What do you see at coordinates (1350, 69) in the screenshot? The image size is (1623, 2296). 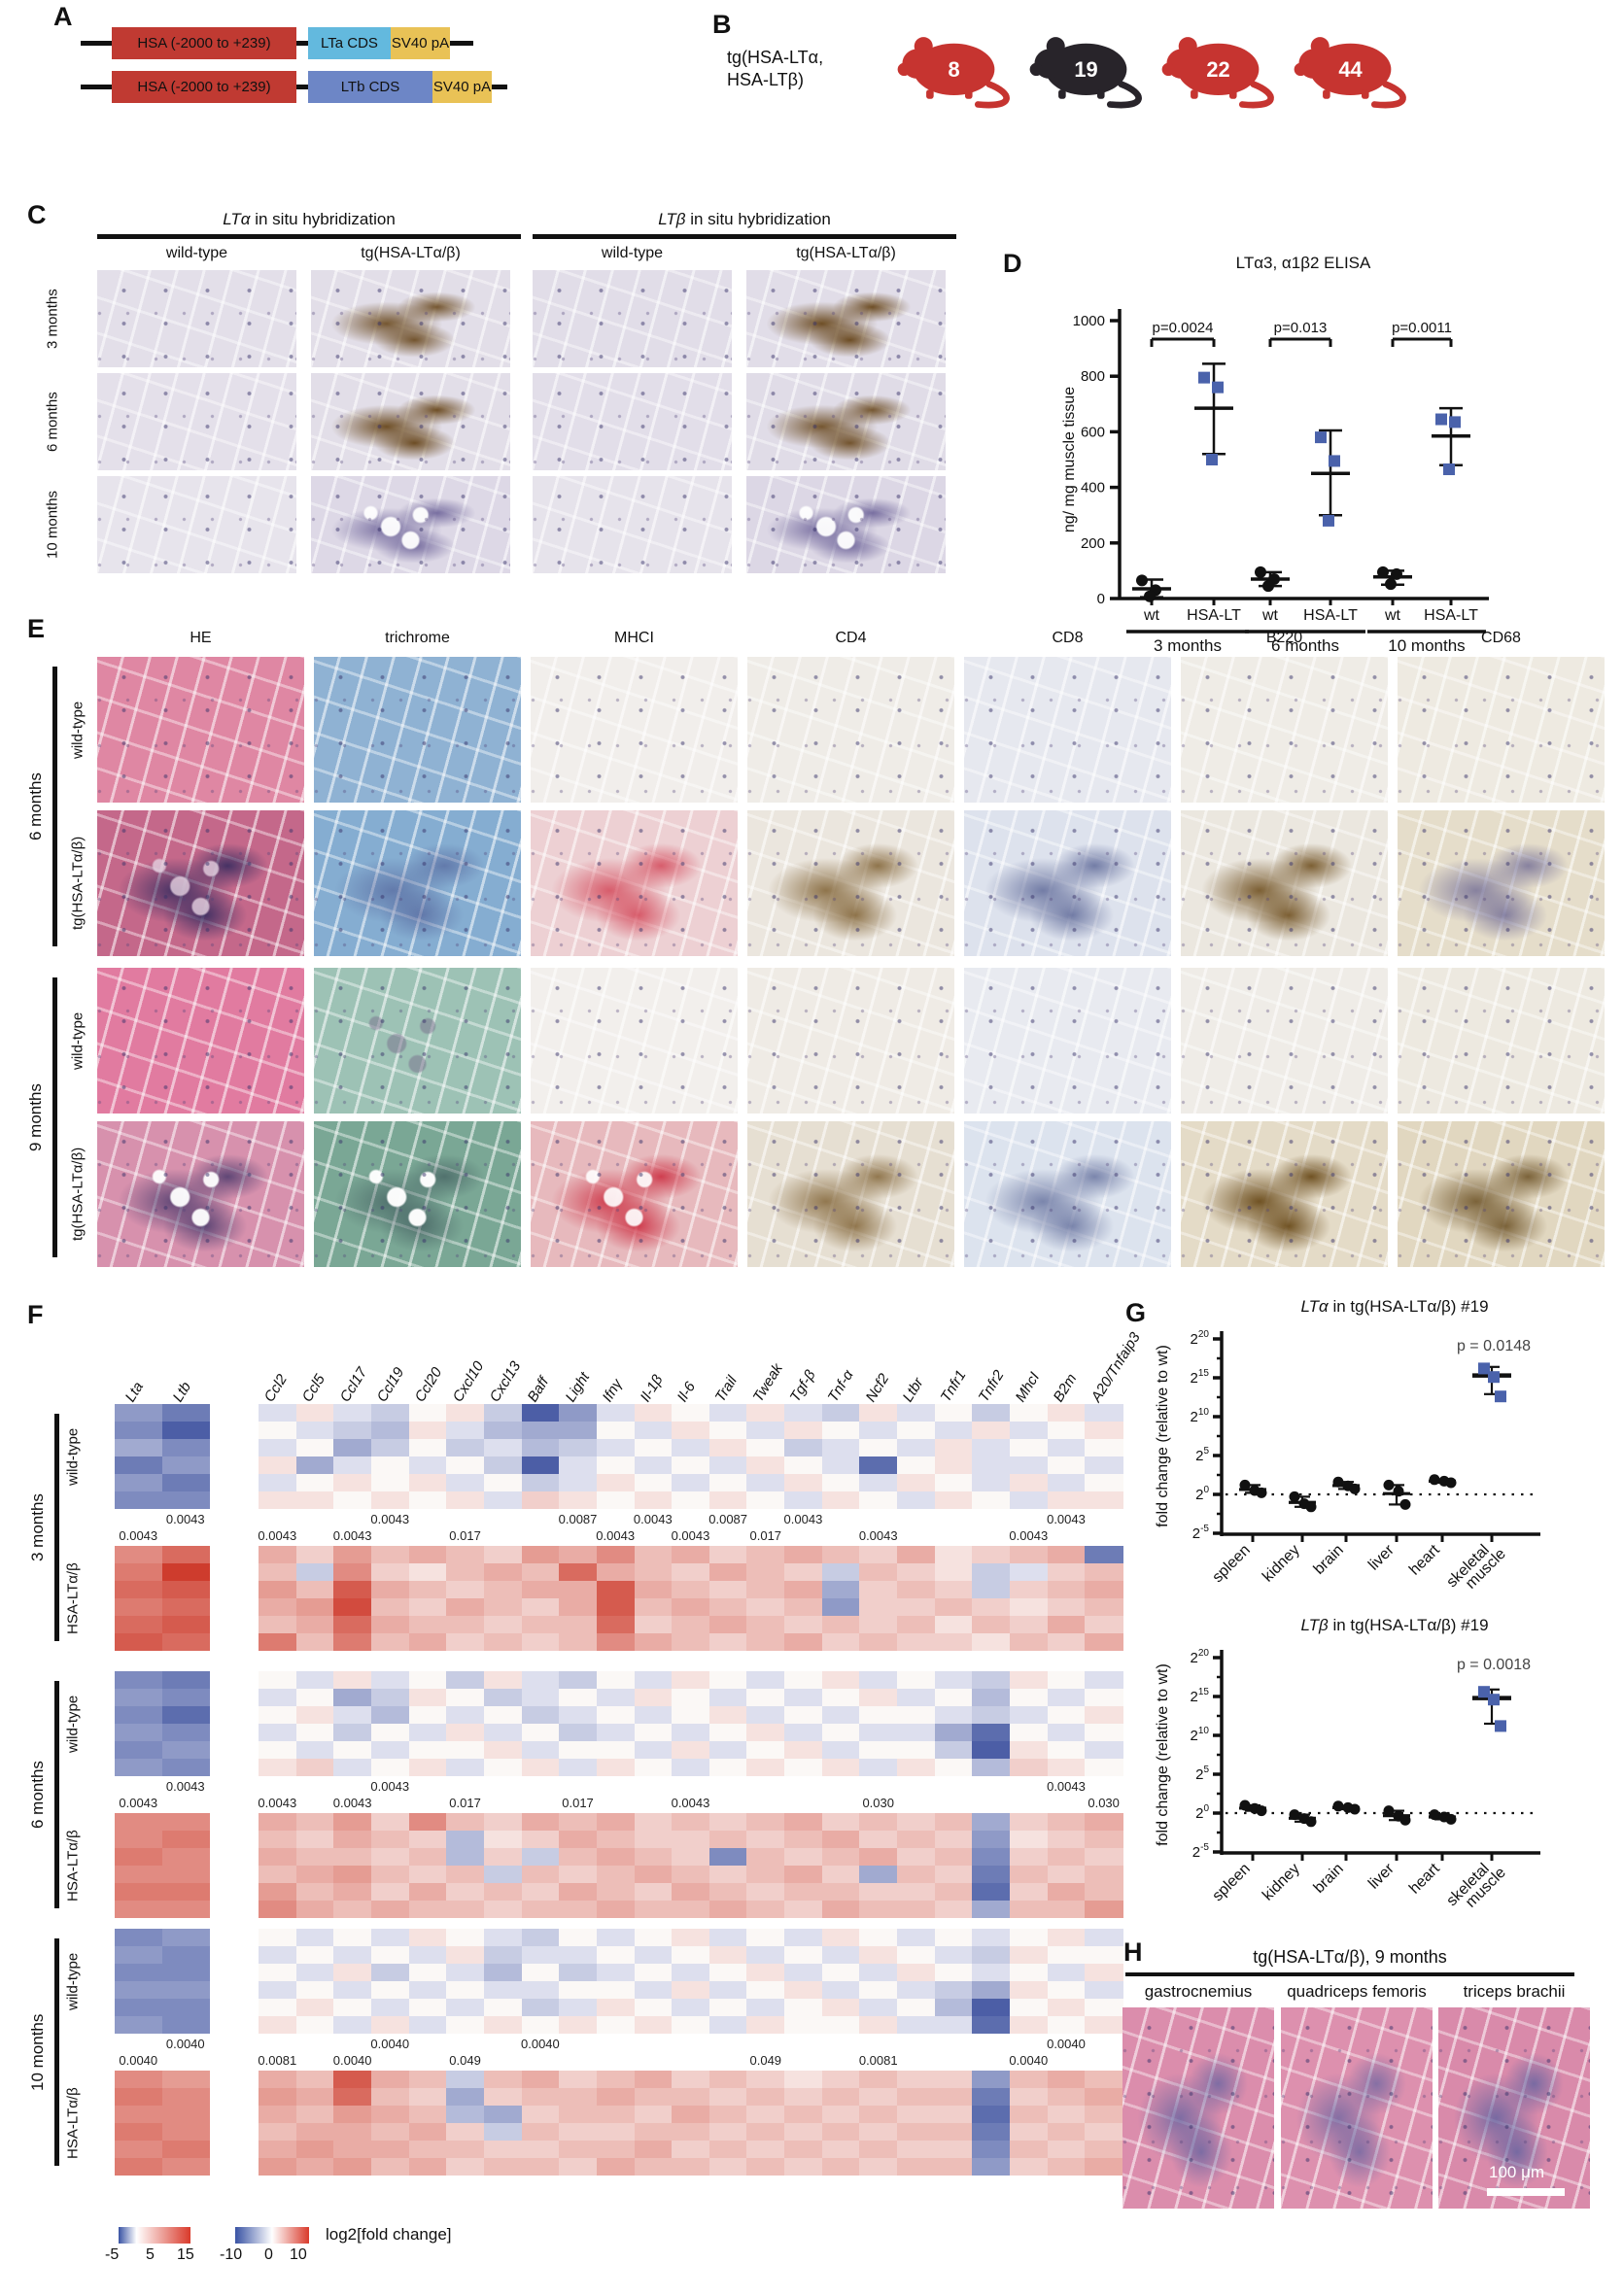 I see `svg-text: 44` at bounding box center [1350, 69].